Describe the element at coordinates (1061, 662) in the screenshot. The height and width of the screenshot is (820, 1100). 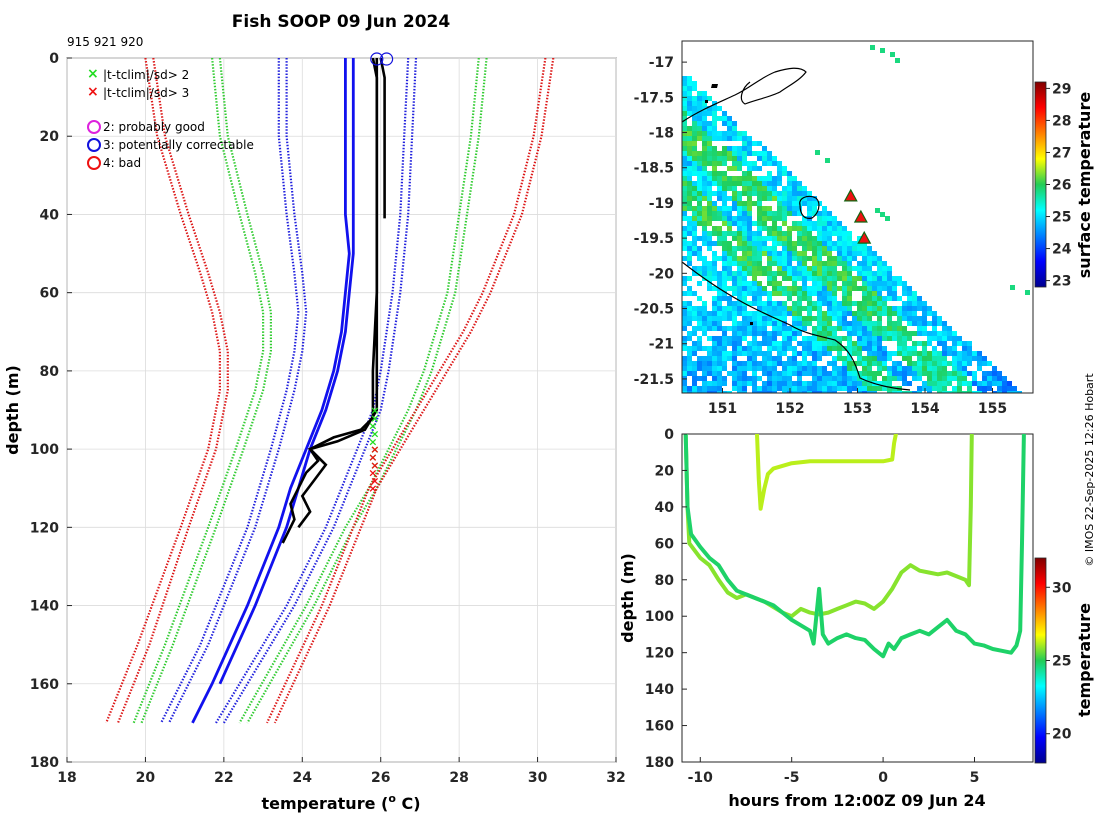
I see `cb-tick-label: 25` at that location.